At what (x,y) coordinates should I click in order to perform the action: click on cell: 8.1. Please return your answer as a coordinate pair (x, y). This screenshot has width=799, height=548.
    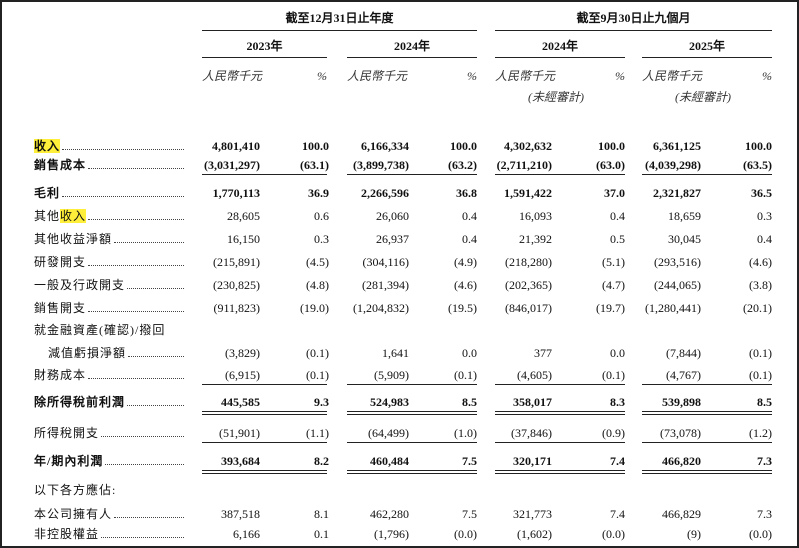
    Looking at the image, I should click on (321, 514).